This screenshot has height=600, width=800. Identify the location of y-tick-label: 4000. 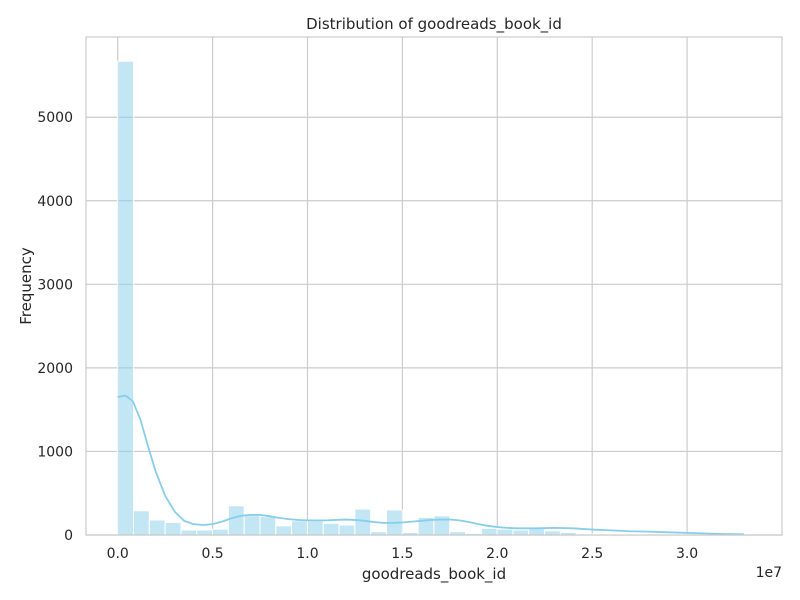
(55, 202).